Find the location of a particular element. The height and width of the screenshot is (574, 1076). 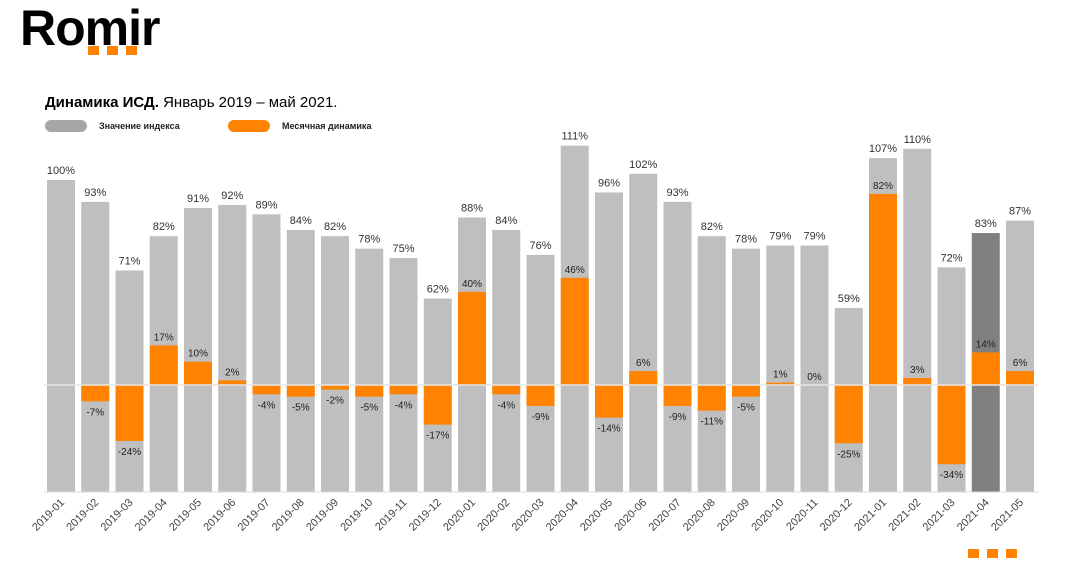

title-rest: Январь 2019 – май 2021. is located at coordinates (250, 102).